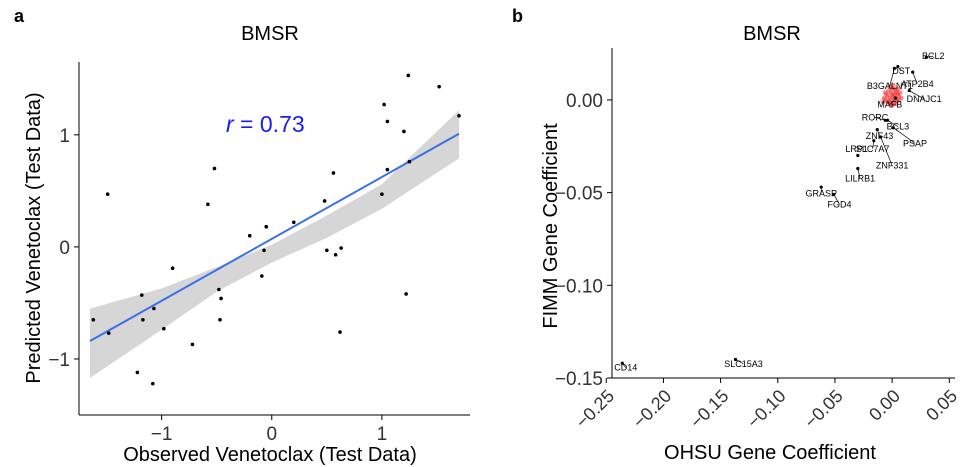  Describe the element at coordinates (269, 124) in the screenshot. I see `correlation-value: = 0.73` at that location.